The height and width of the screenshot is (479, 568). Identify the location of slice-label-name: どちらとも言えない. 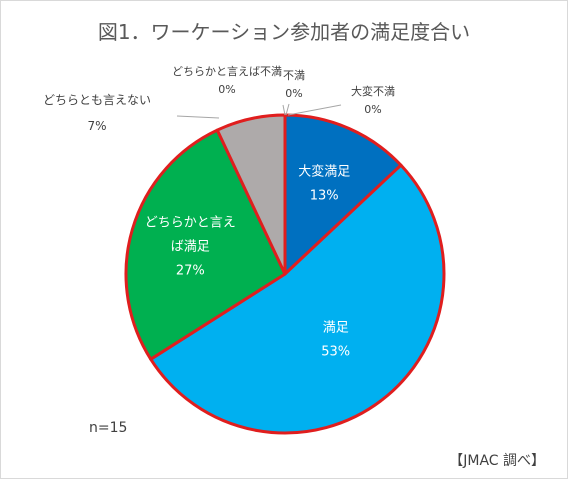
(97, 100).